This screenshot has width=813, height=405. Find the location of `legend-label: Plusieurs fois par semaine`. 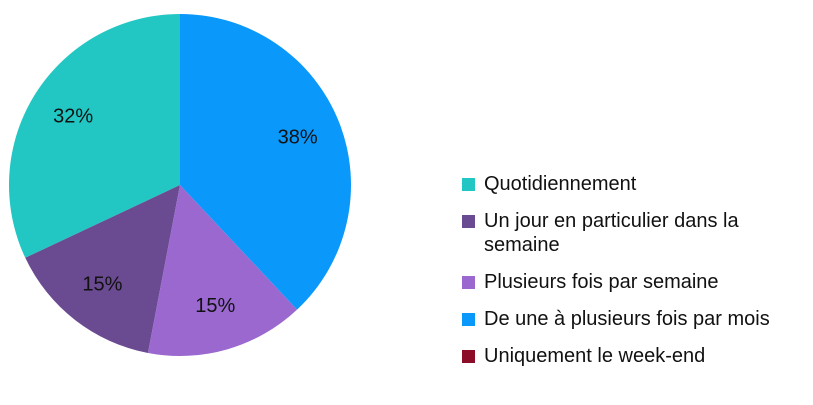

legend-label: Plusieurs fois par semaine is located at coordinates (601, 282).